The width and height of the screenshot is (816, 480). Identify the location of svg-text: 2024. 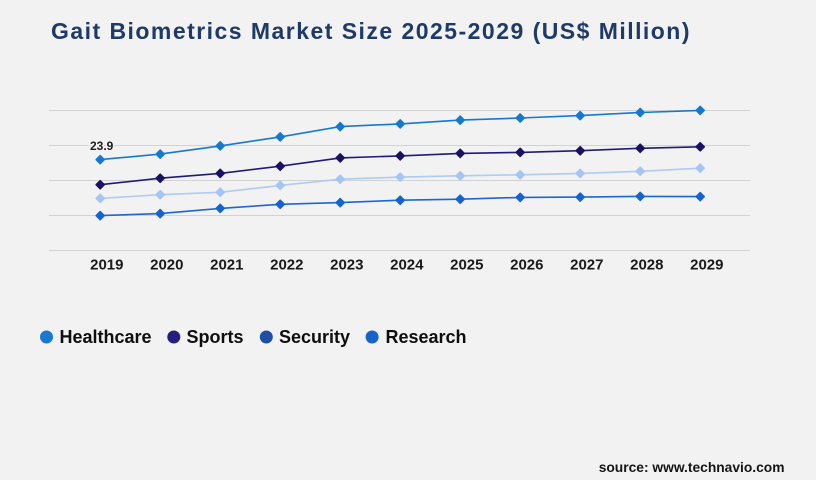
(407, 265).